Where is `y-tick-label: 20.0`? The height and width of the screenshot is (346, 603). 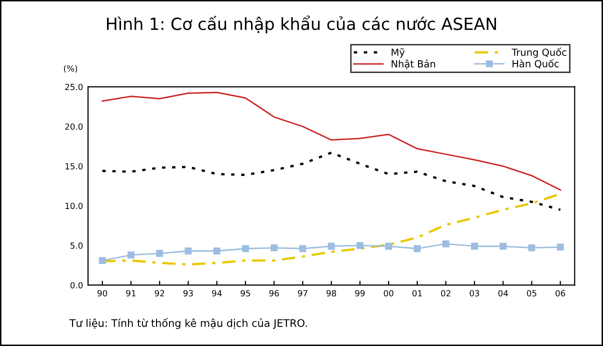 y-tick-label: 20.0 is located at coordinates (74, 126).